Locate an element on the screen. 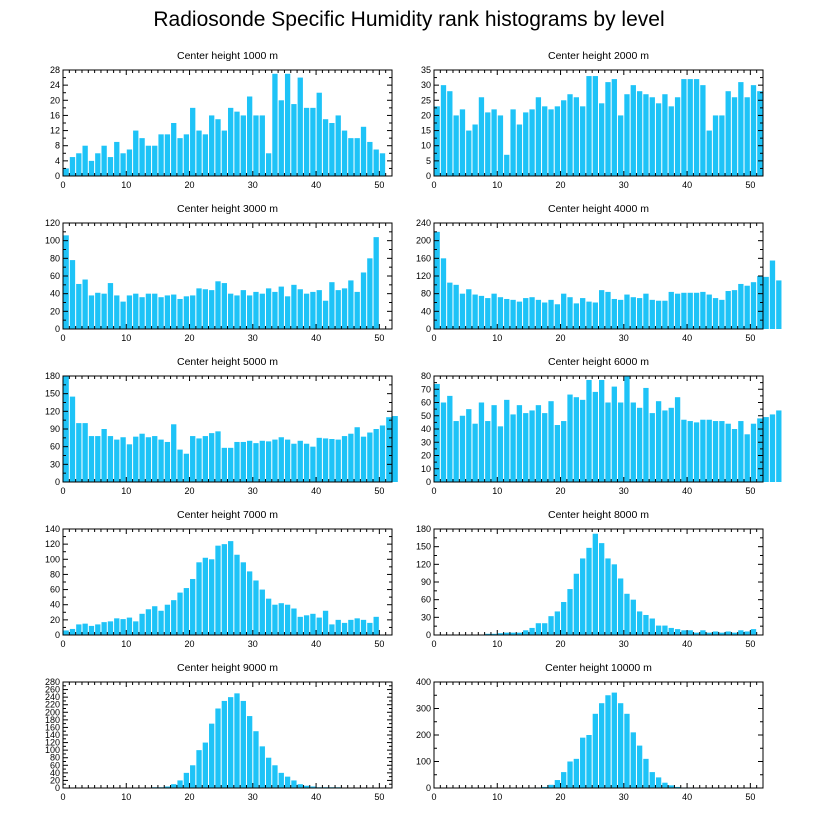  y-tick-label: 240 is located at coordinates (423, 223).